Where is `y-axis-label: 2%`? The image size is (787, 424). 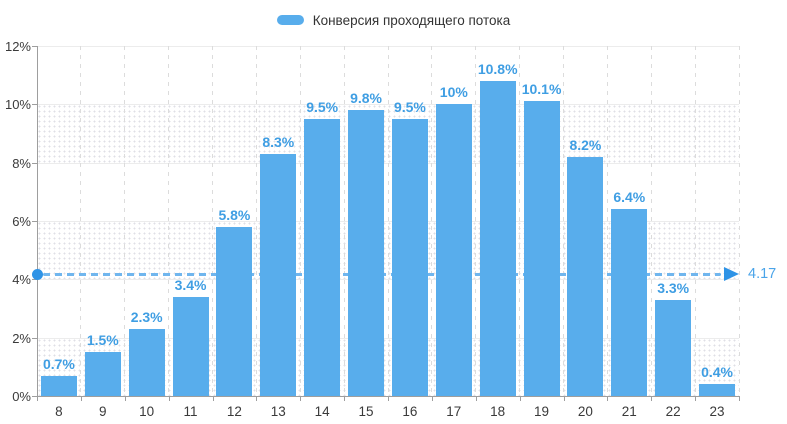 y-axis-label: 2% is located at coordinates (21, 338).